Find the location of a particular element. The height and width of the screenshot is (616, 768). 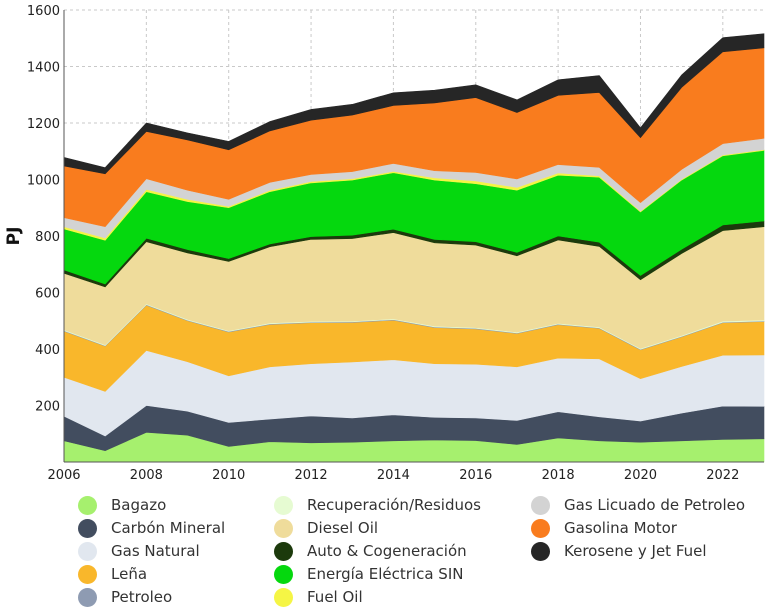

legend-label: Kerosene y Jet Fuel is located at coordinates (635, 551).